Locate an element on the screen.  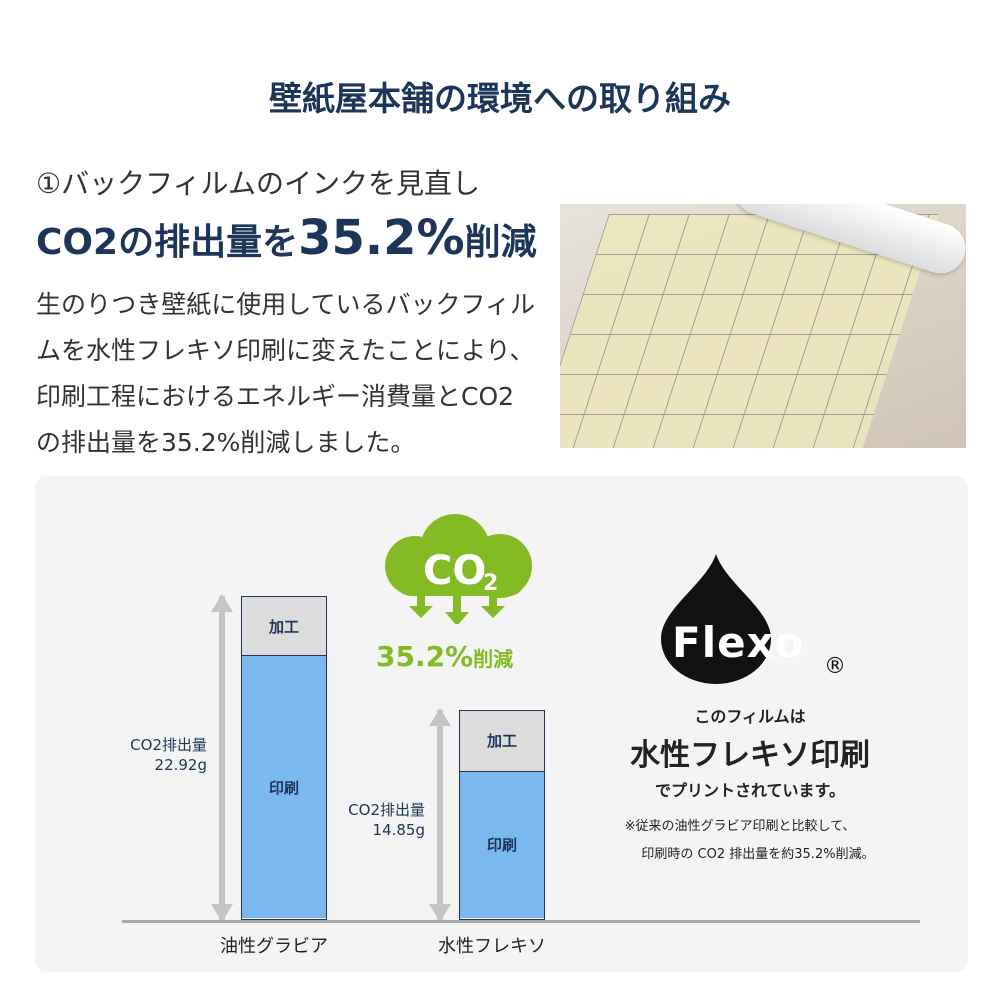
section-headline: CO2の排出量を35.2%削減 is located at coordinates (286, 238).